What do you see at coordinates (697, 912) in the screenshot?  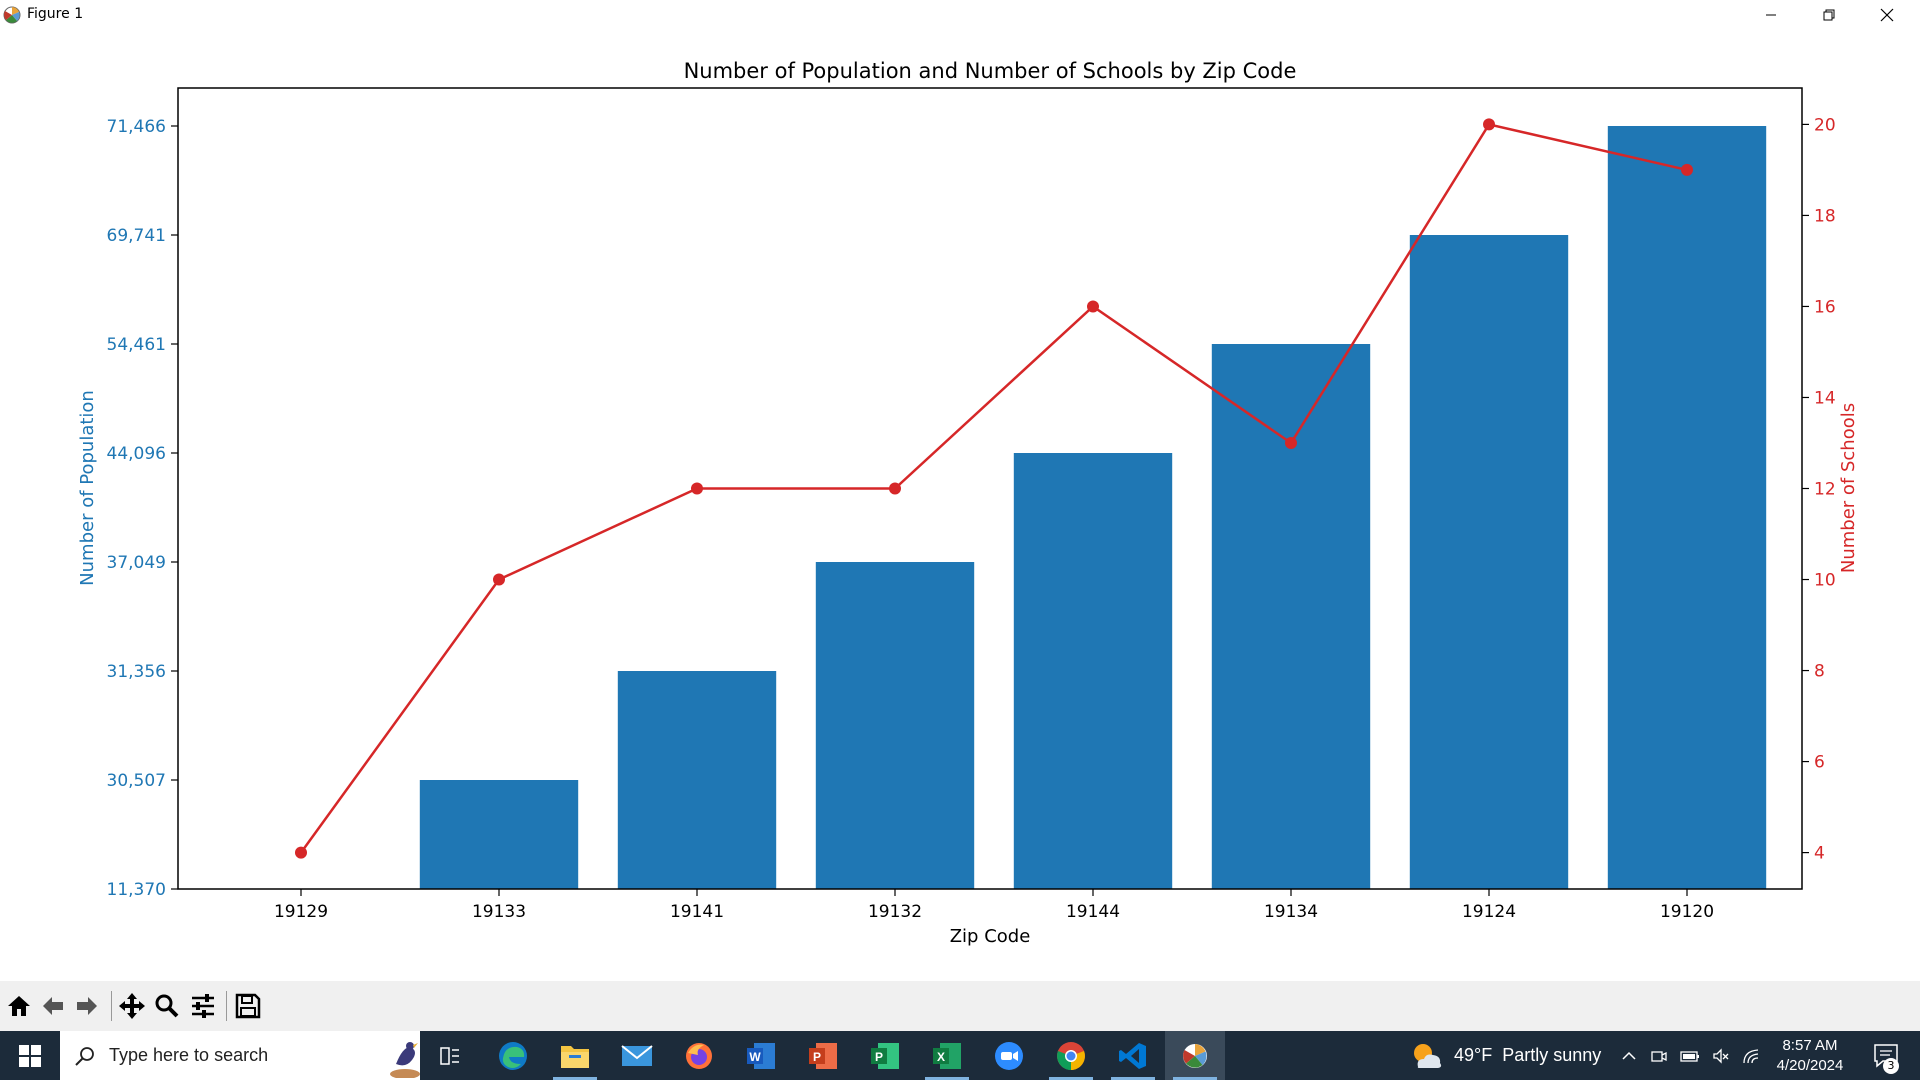 I see `x-tick-label: 19141` at bounding box center [697, 912].